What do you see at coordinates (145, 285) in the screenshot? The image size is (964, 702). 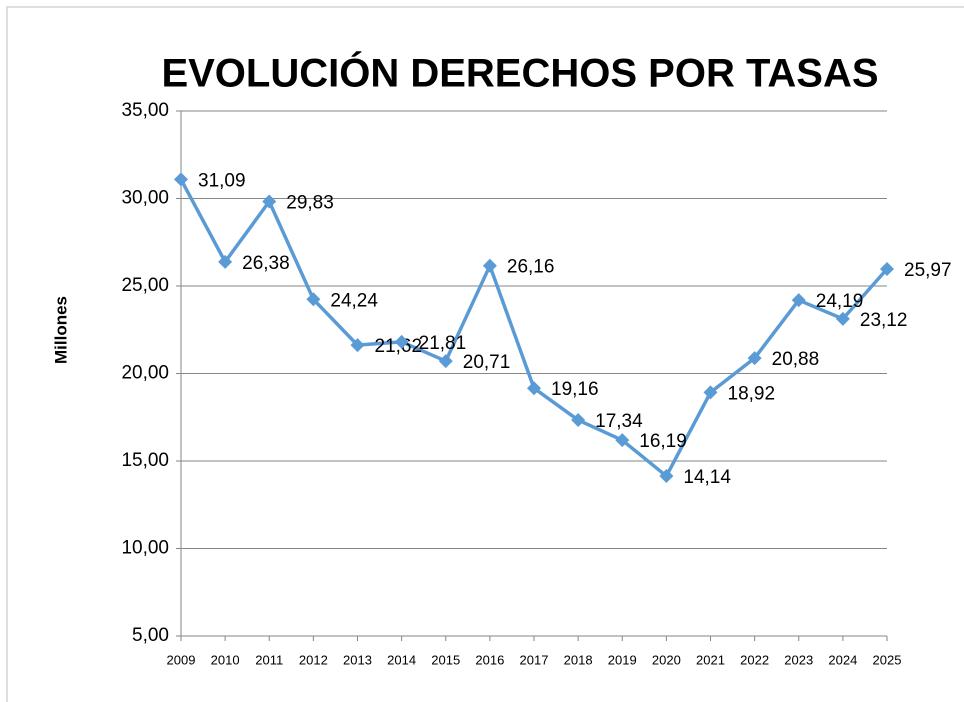 I see `y-tick-label: 25,00` at bounding box center [145, 285].